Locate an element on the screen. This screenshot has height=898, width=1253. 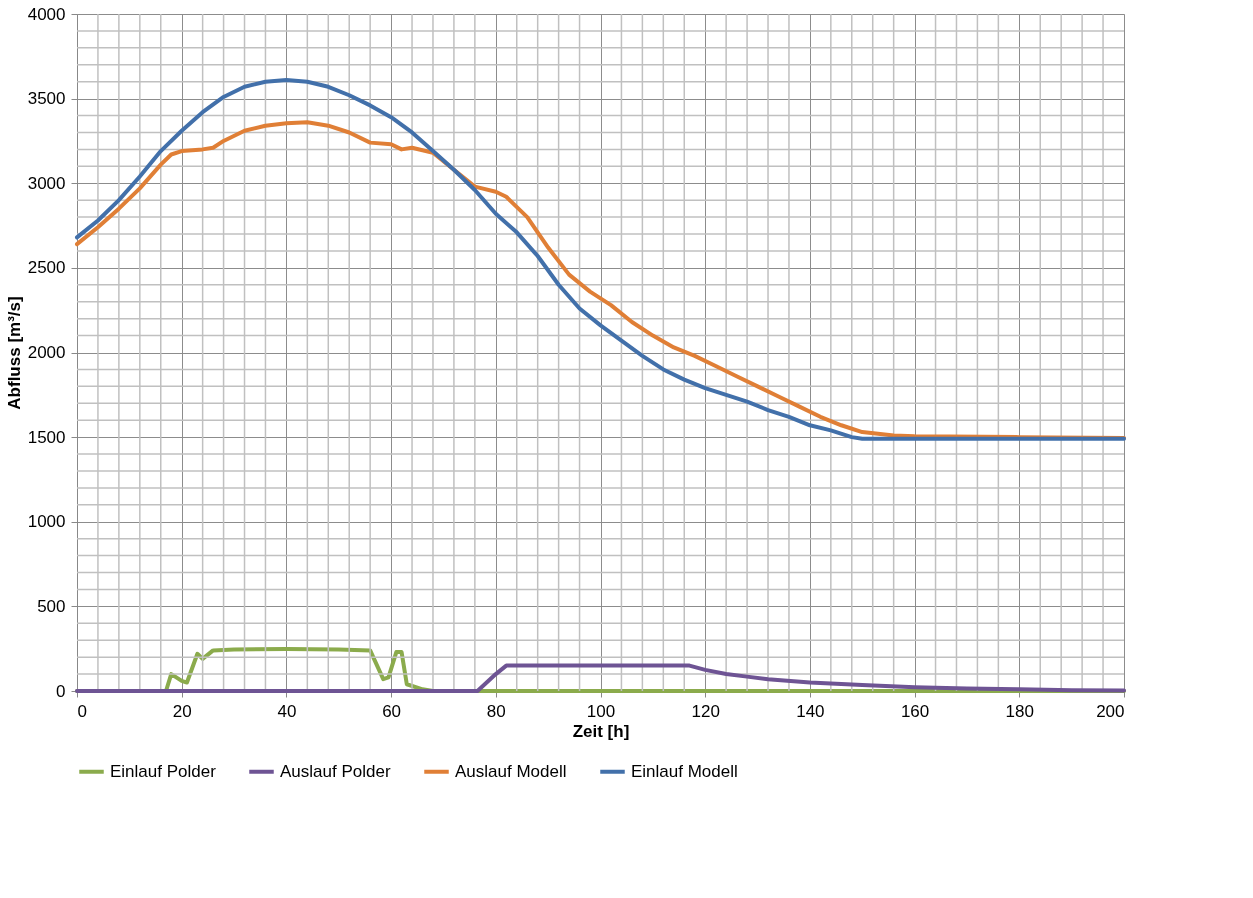
legend-label: Einlauf Modell is located at coordinates (684, 771).